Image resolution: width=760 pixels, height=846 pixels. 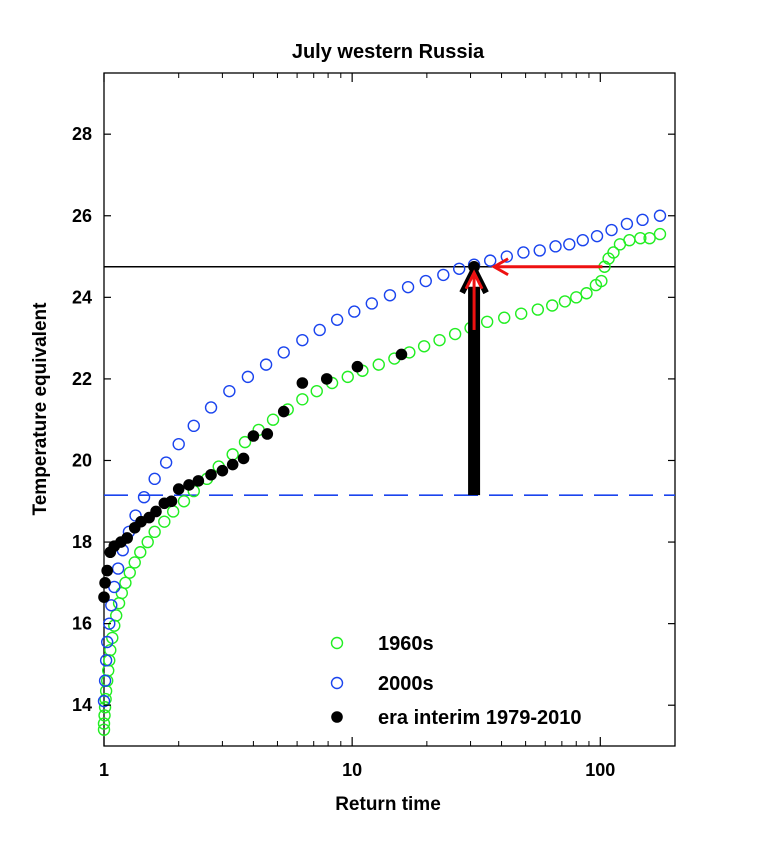 What do you see at coordinates (600, 770) in the screenshot?
I see `x-tick-label: 100` at bounding box center [600, 770].